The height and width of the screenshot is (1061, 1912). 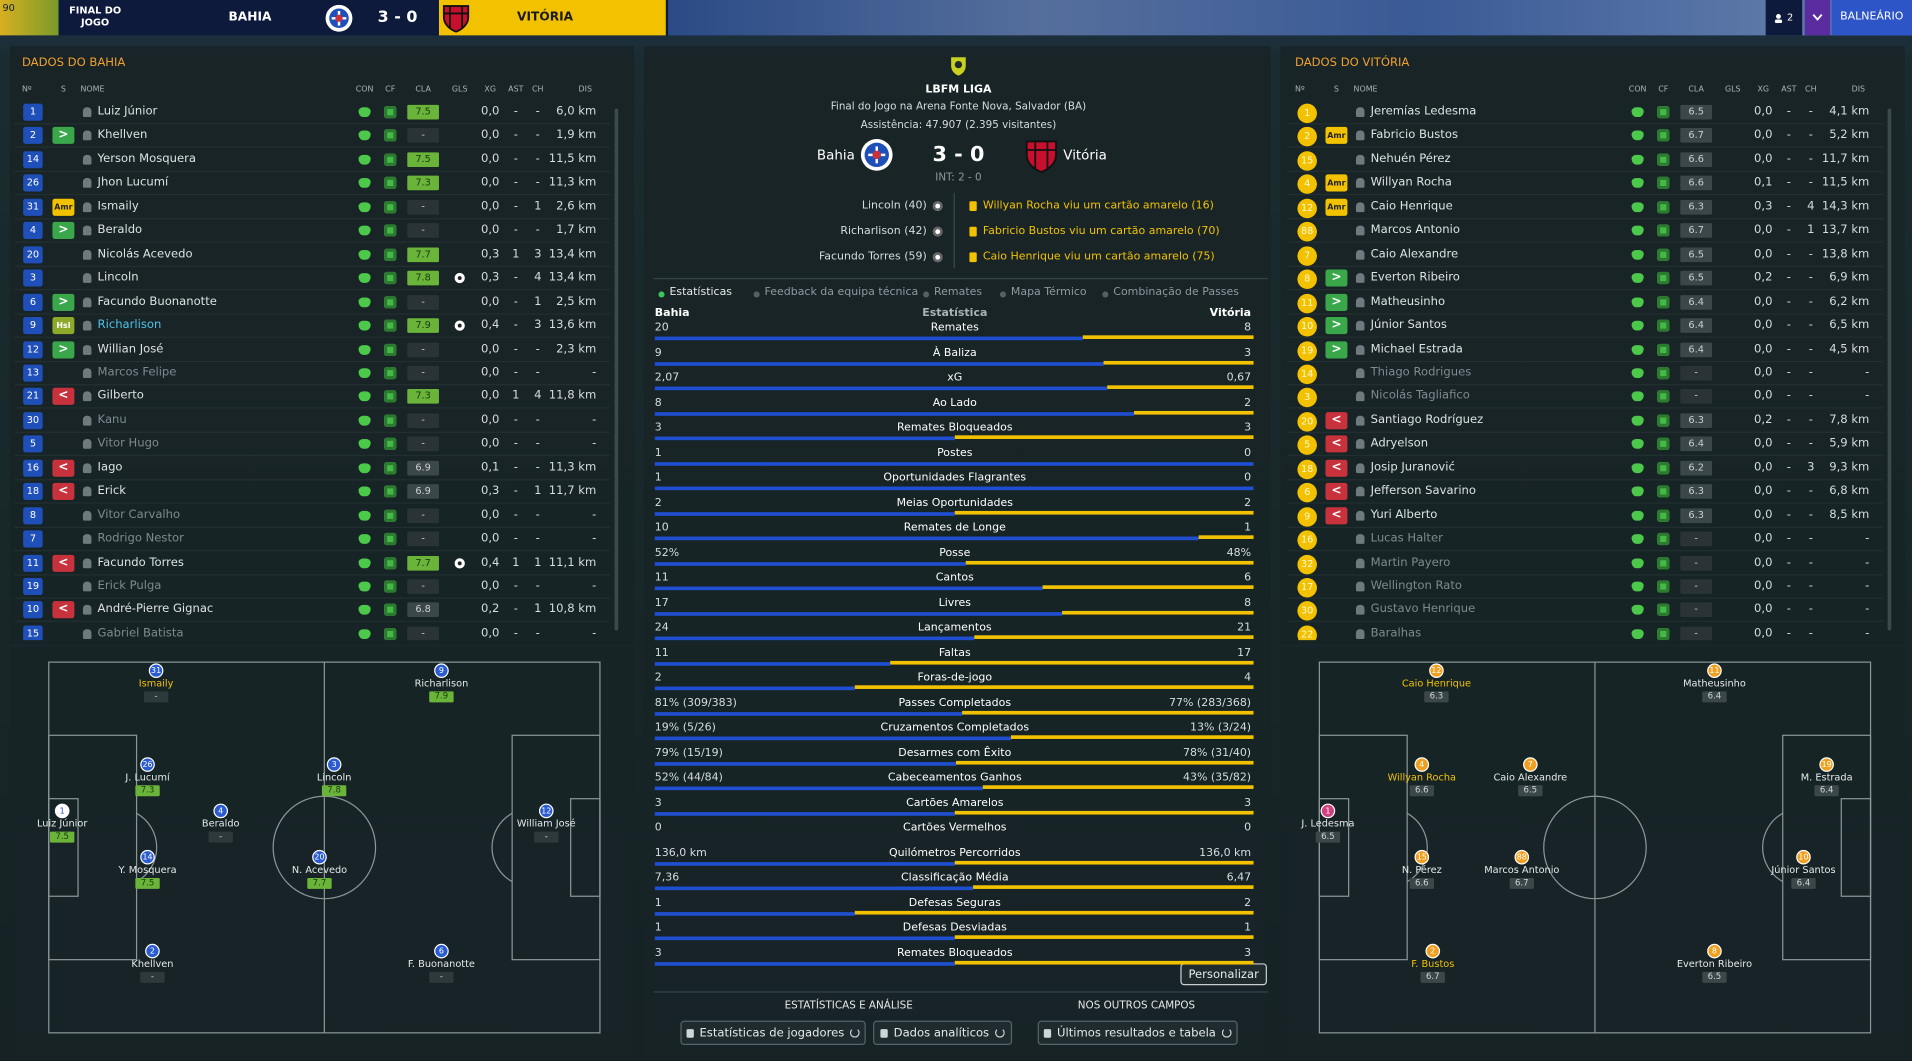 I want to click on distance: 5,2 km, so click(x=1849, y=135).